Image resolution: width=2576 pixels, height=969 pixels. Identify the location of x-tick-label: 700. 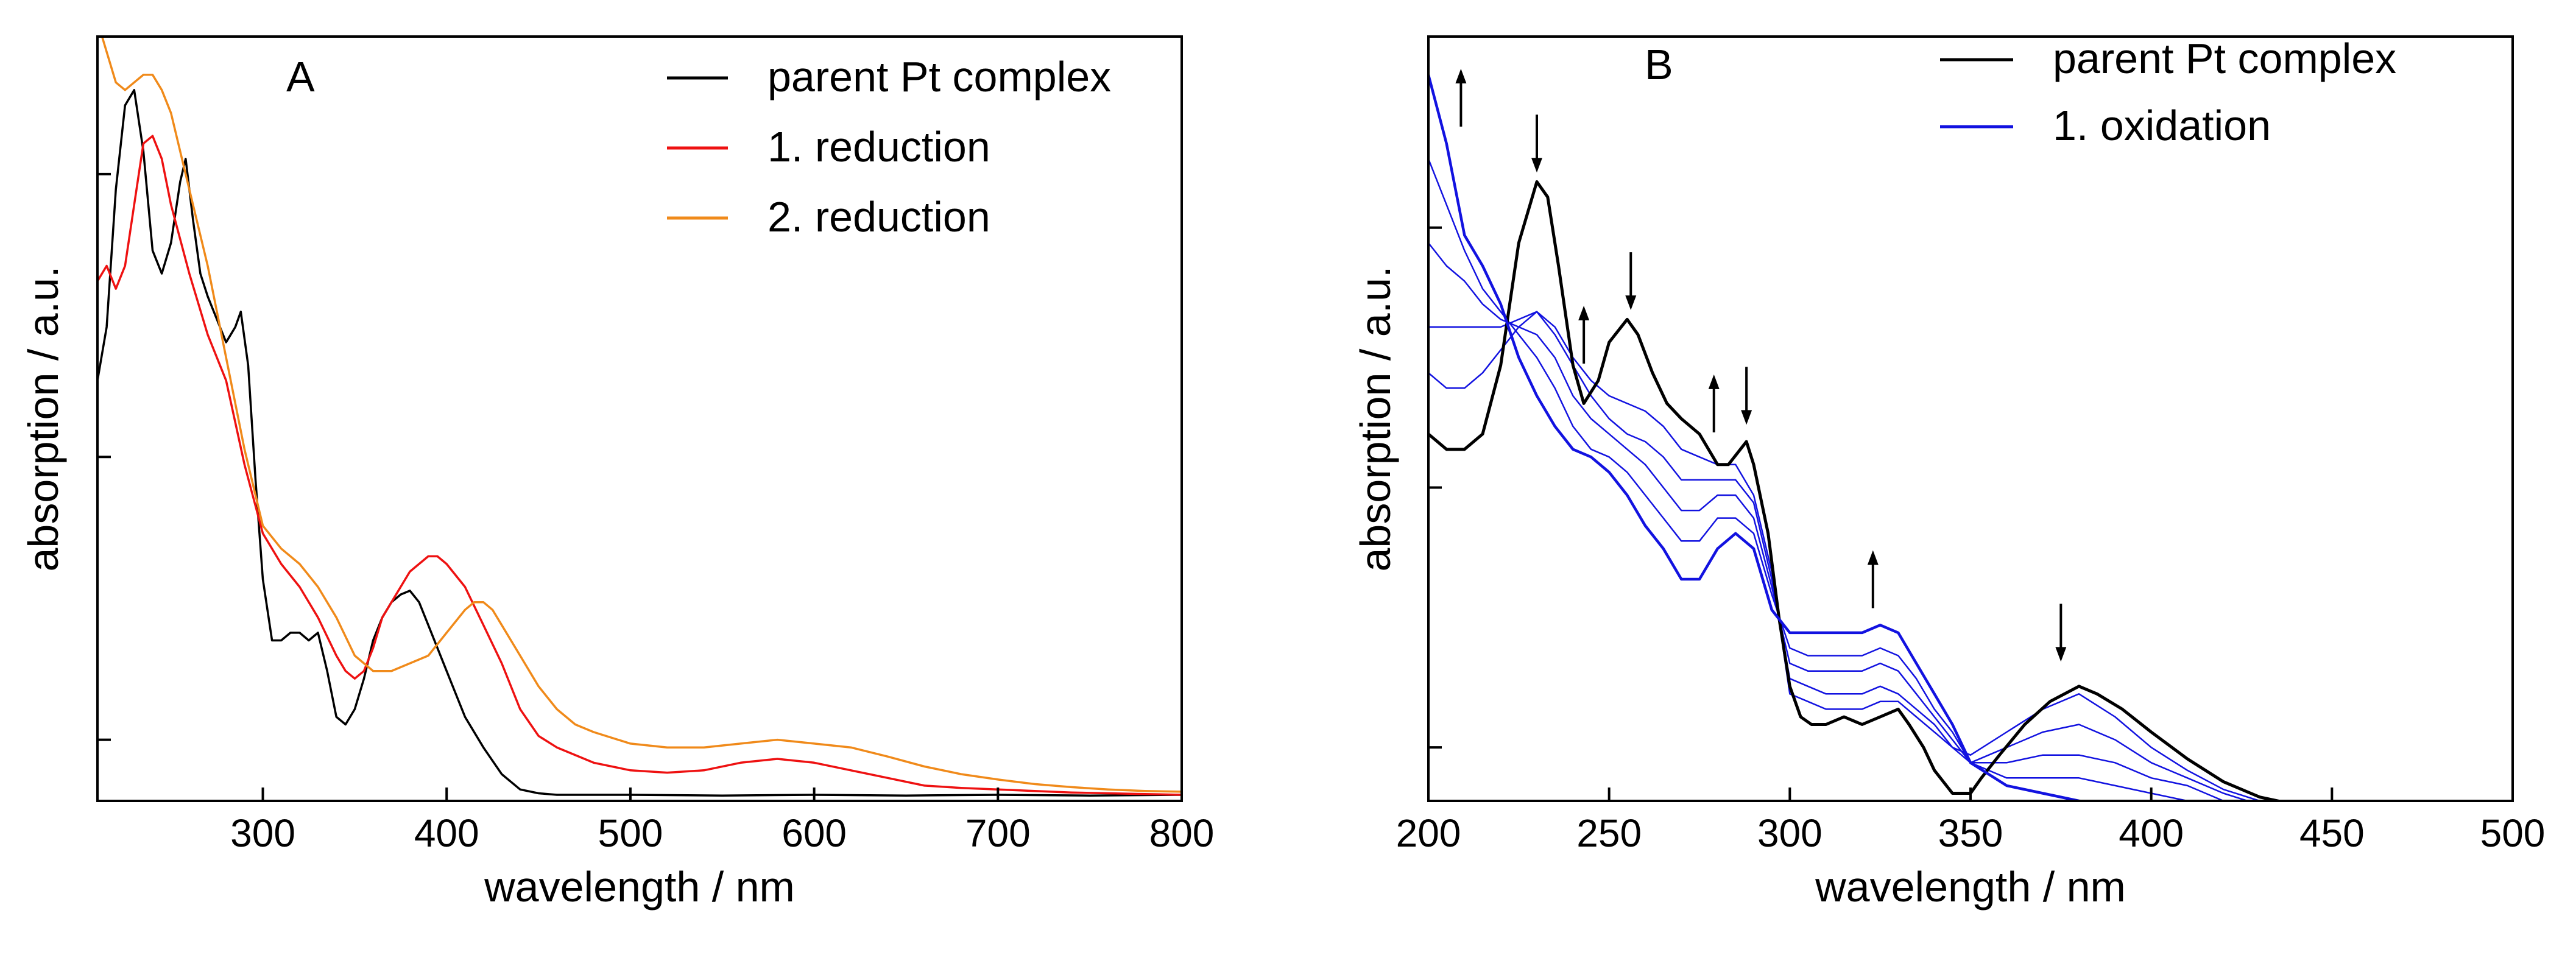
(998, 833).